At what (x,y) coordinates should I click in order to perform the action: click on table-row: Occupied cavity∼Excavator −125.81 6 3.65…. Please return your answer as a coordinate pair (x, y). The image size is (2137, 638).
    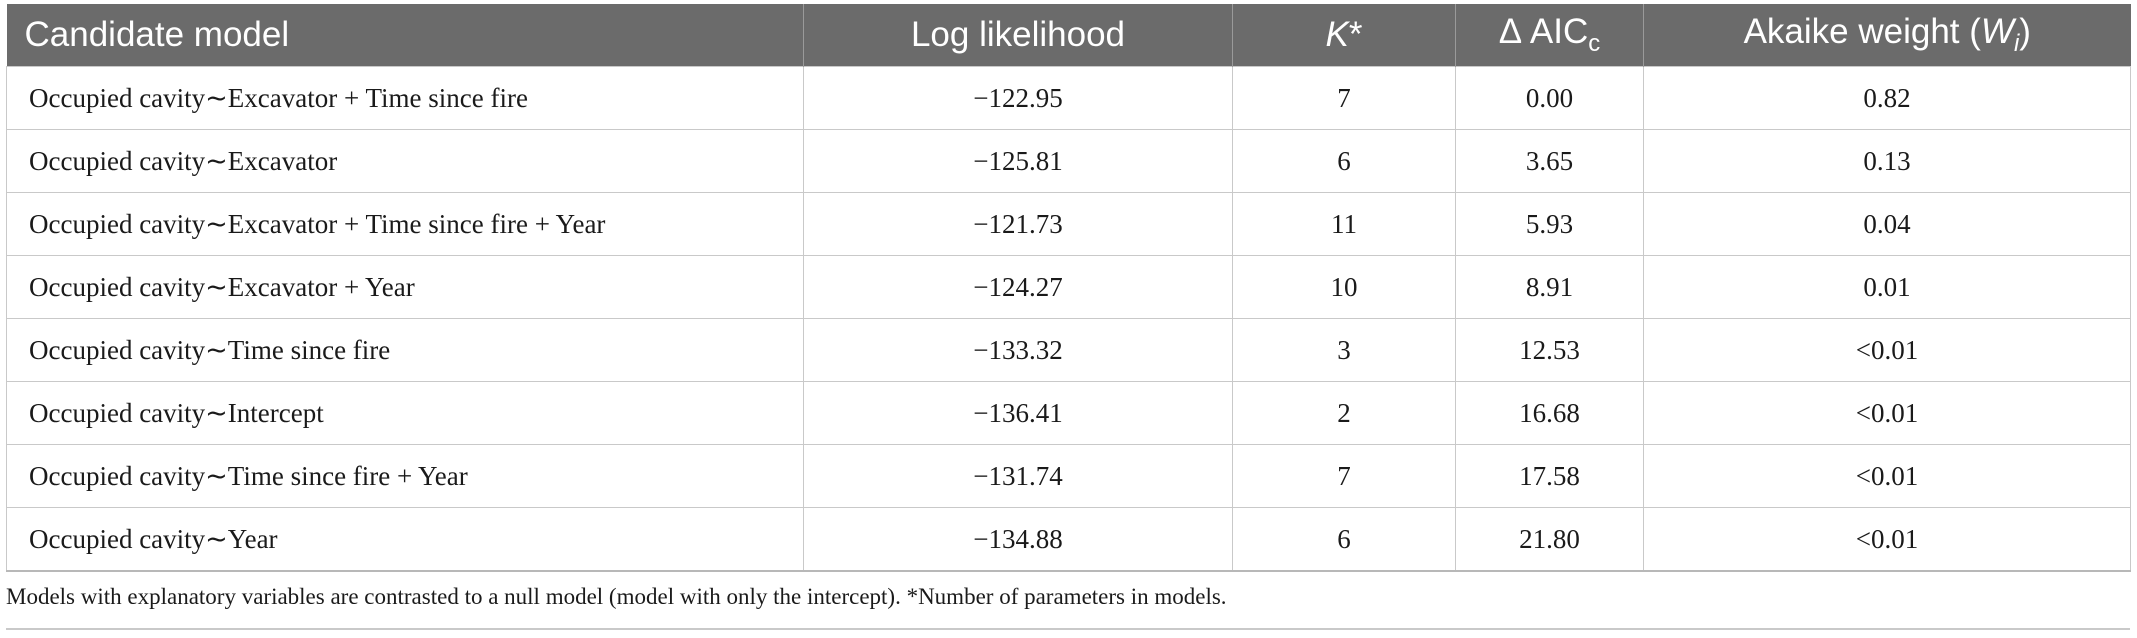
    Looking at the image, I should click on (1068, 161).